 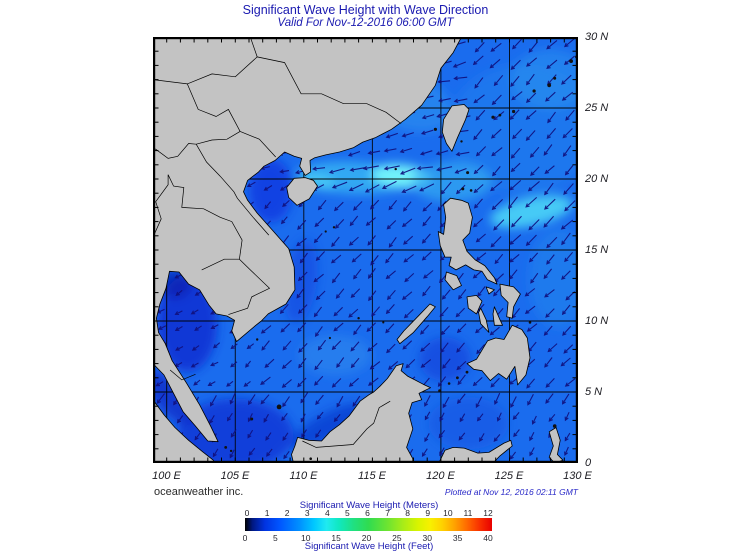 What do you see at coordinates (509, 476) in the screenshot?
I see `lon-label: 125 E` at bounding box center [509, 476].